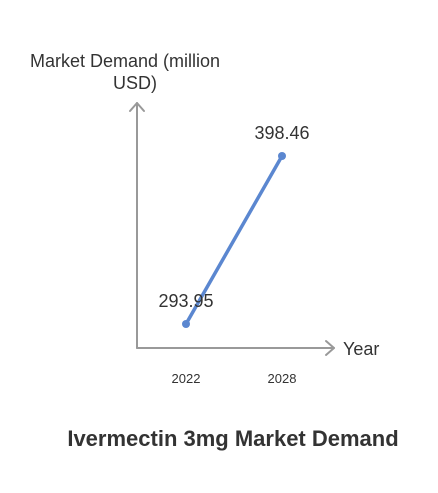 The width and height of the screenshot is (438, 493). Describe the element at coordinates (282, 156) in the screenshot. I see `data-point-2028` at that location.